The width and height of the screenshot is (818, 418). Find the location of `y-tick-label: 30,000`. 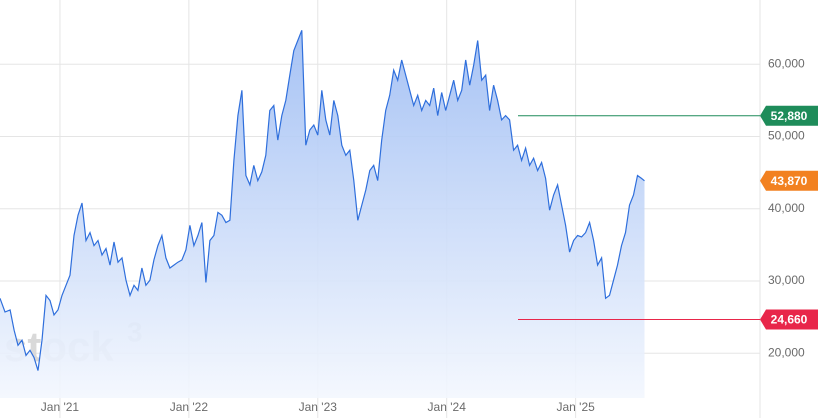

y-tick-label: 30,000 is located at coordinates (786, 280).